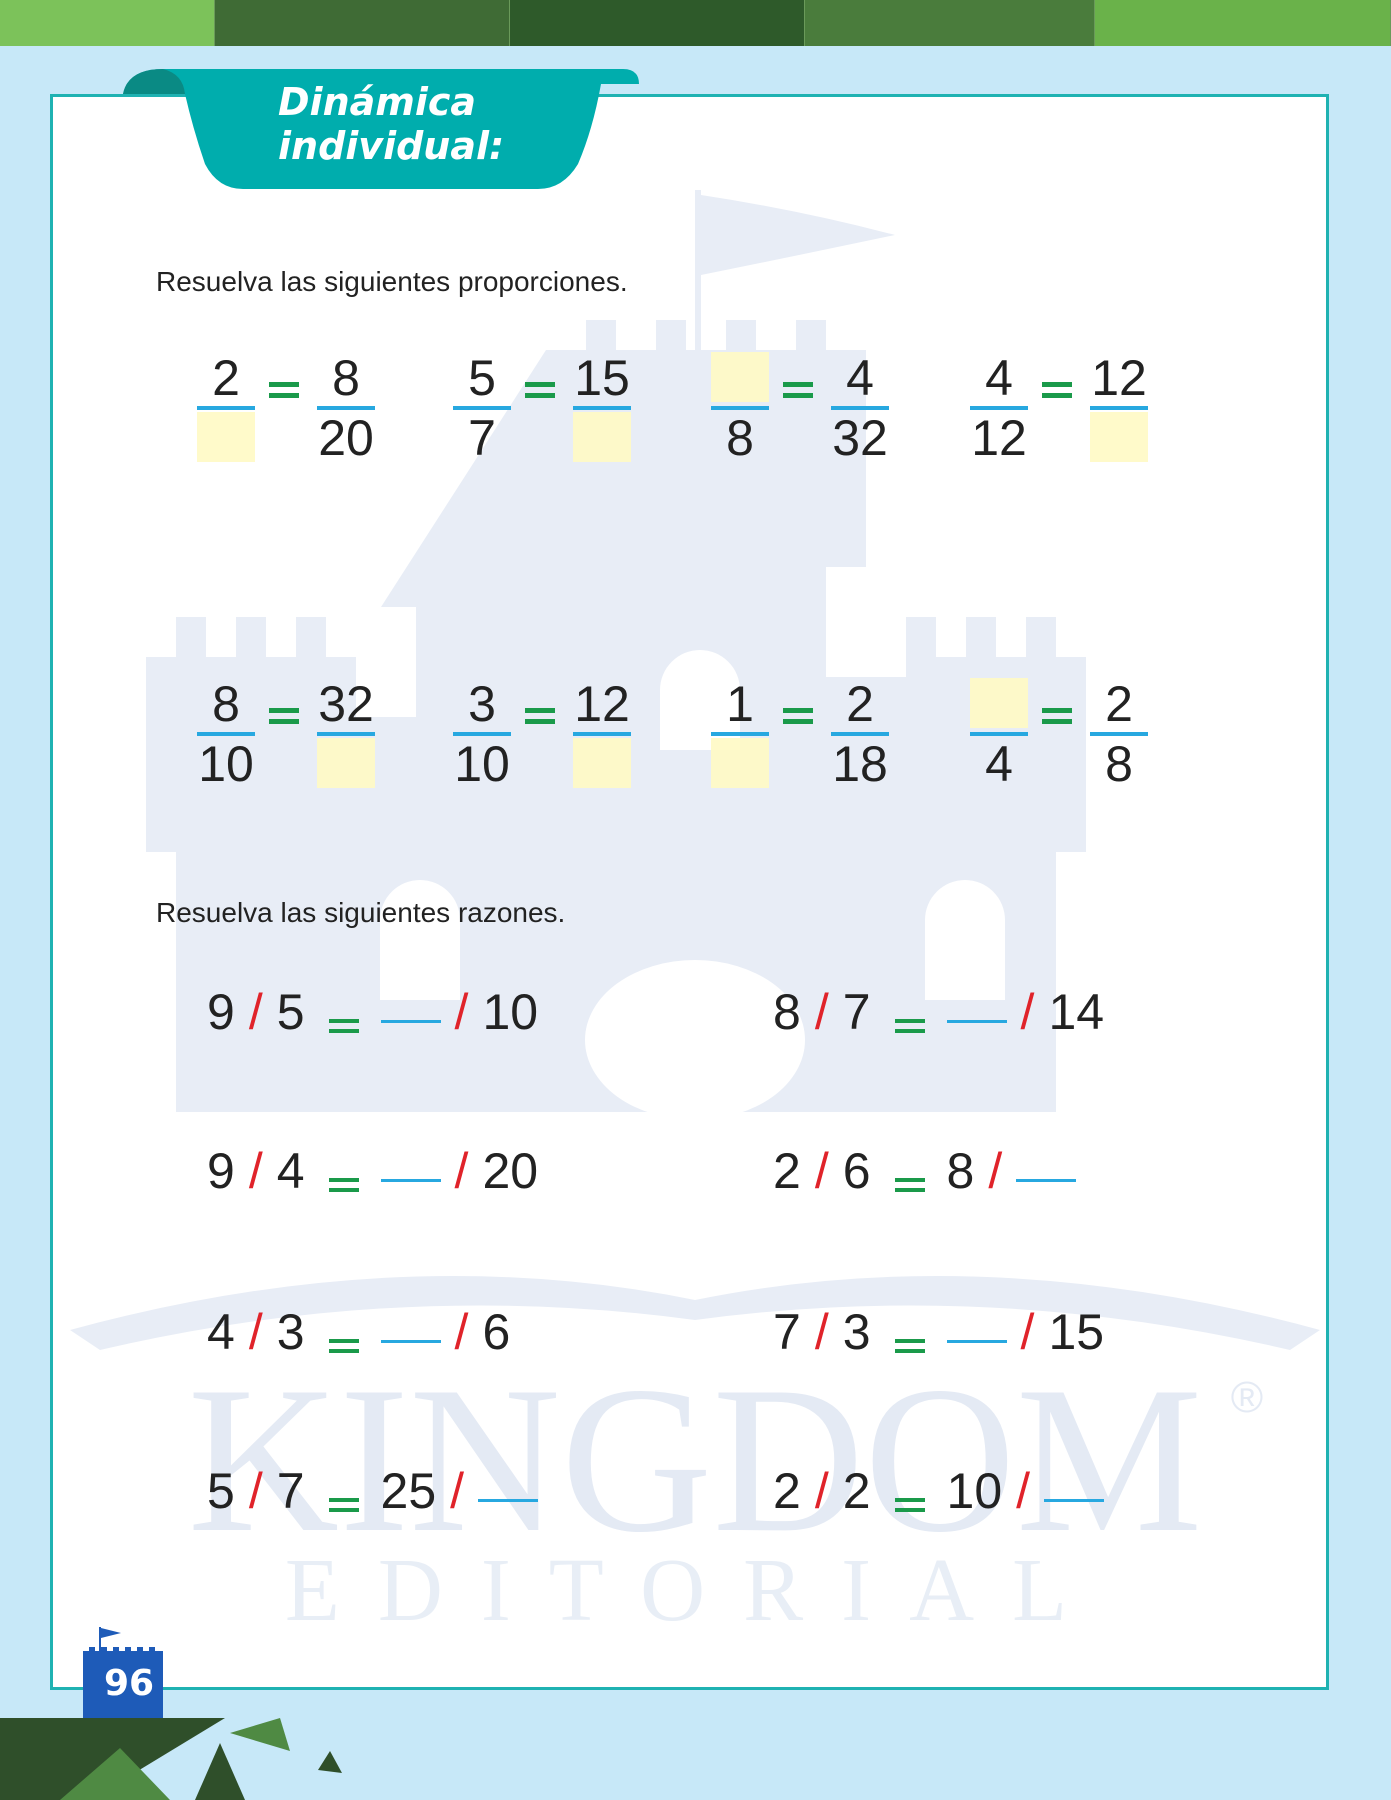  I want to click on fraction-right: 15, so click(602, 408).